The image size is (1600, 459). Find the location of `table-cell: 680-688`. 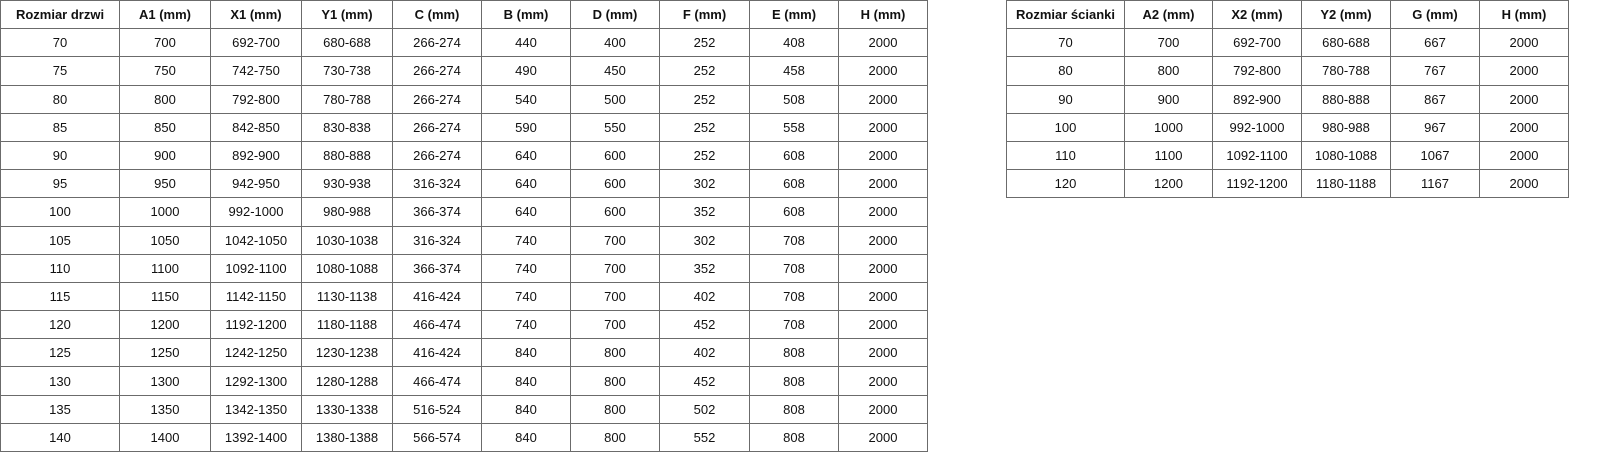

table-cell: 680-688 is located at coordinates (347, 43).